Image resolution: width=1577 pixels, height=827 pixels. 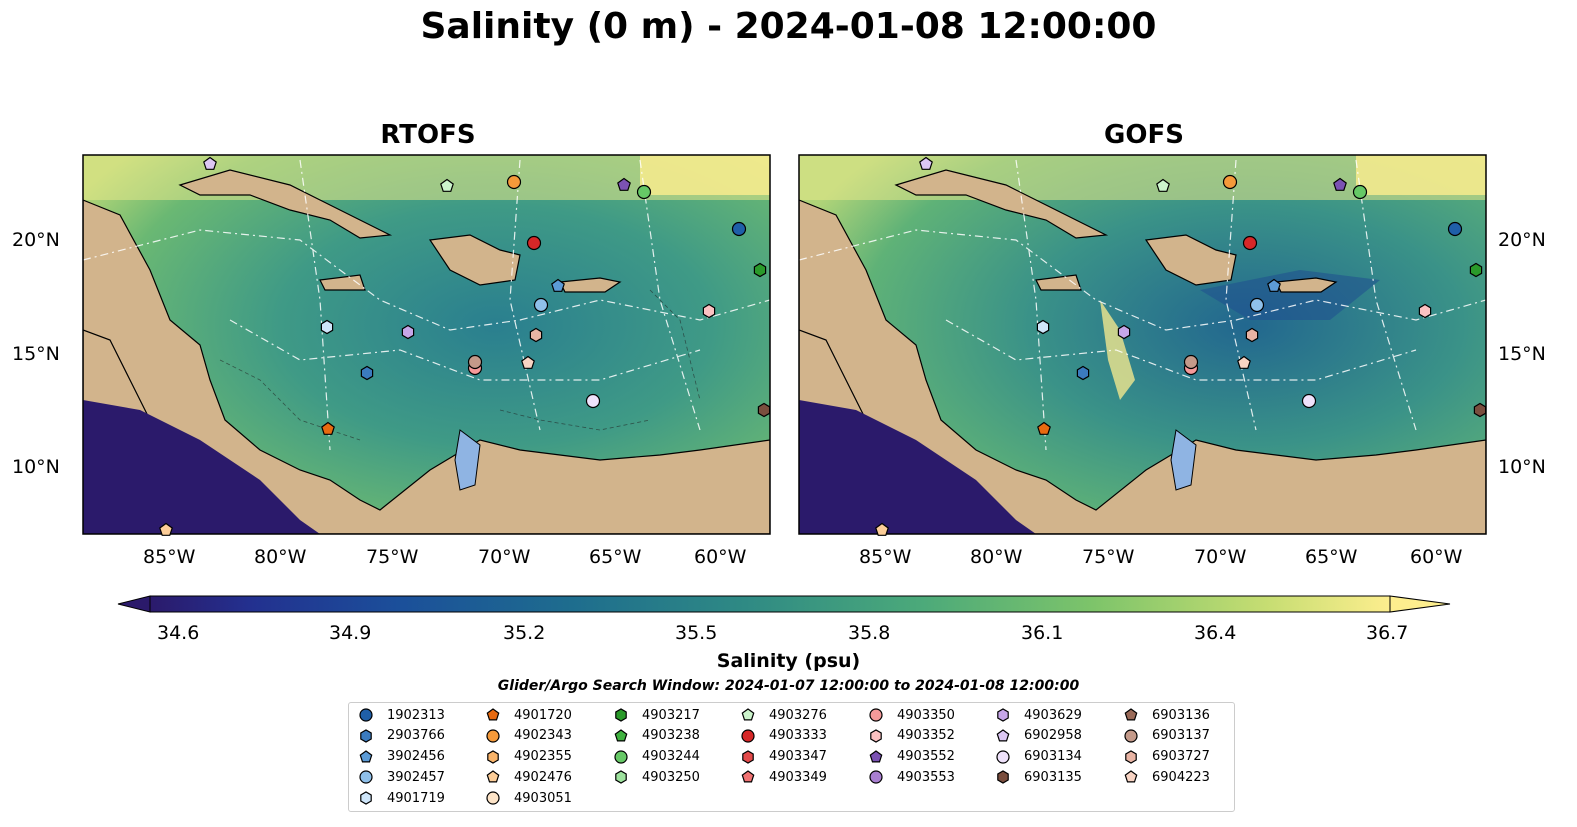 I want to click on legend-label: 4903333, so click(x=798, y=736).